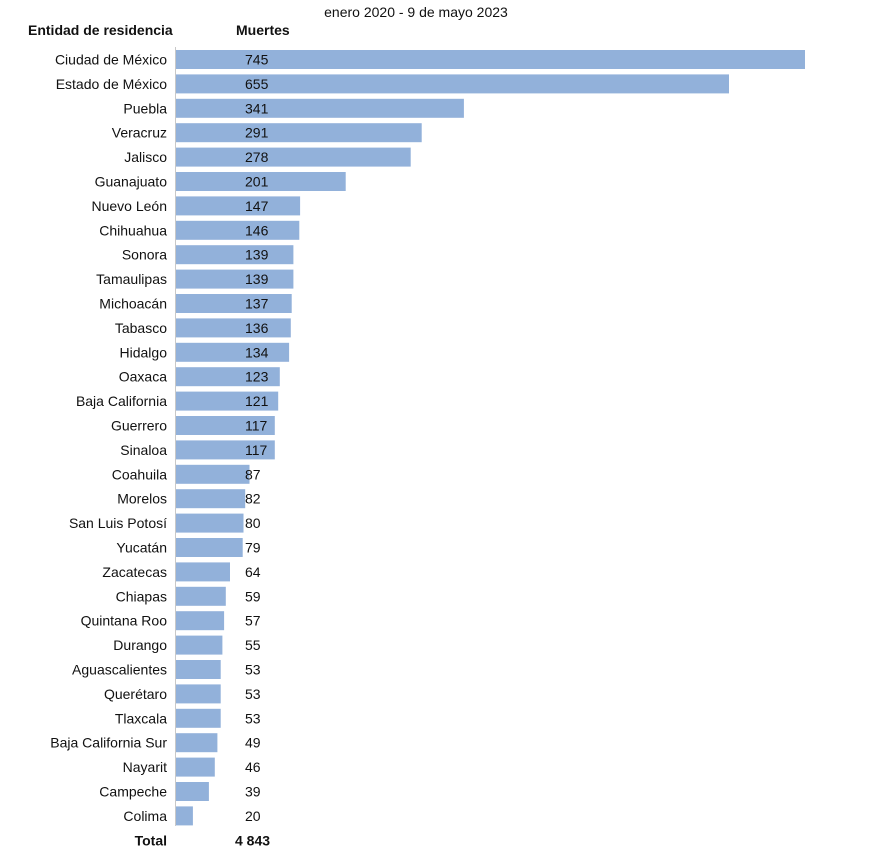 Image resolution: width=884 pixels, height=858 pixels. Describe the element at coordinates (257, 304) in the screenshot. I see `value-label: 137` at that location.